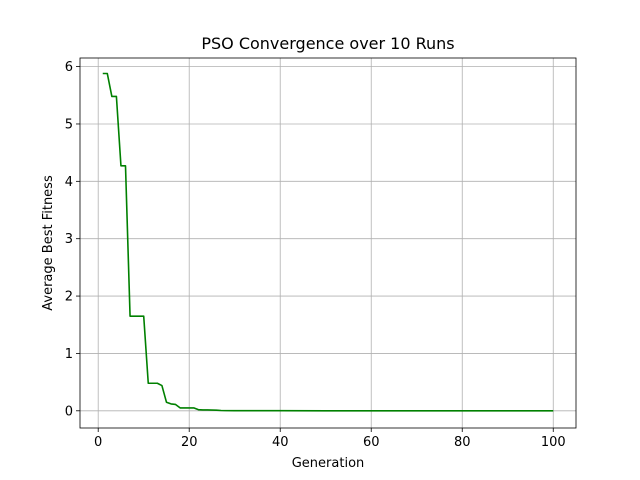  Describe the element at coordinates (48, 243) in the screenshot. I see `y-axis-label: Average Best Fitness` at that location.